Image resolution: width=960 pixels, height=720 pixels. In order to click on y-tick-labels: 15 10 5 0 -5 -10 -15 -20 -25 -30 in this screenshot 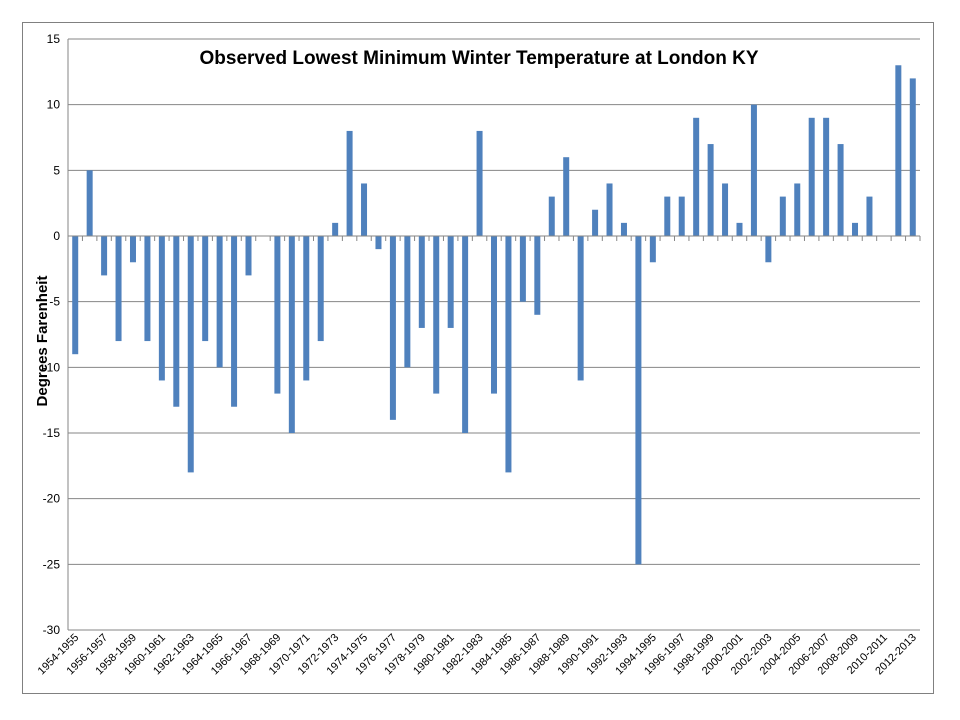, I will do `click(52, 334)`.